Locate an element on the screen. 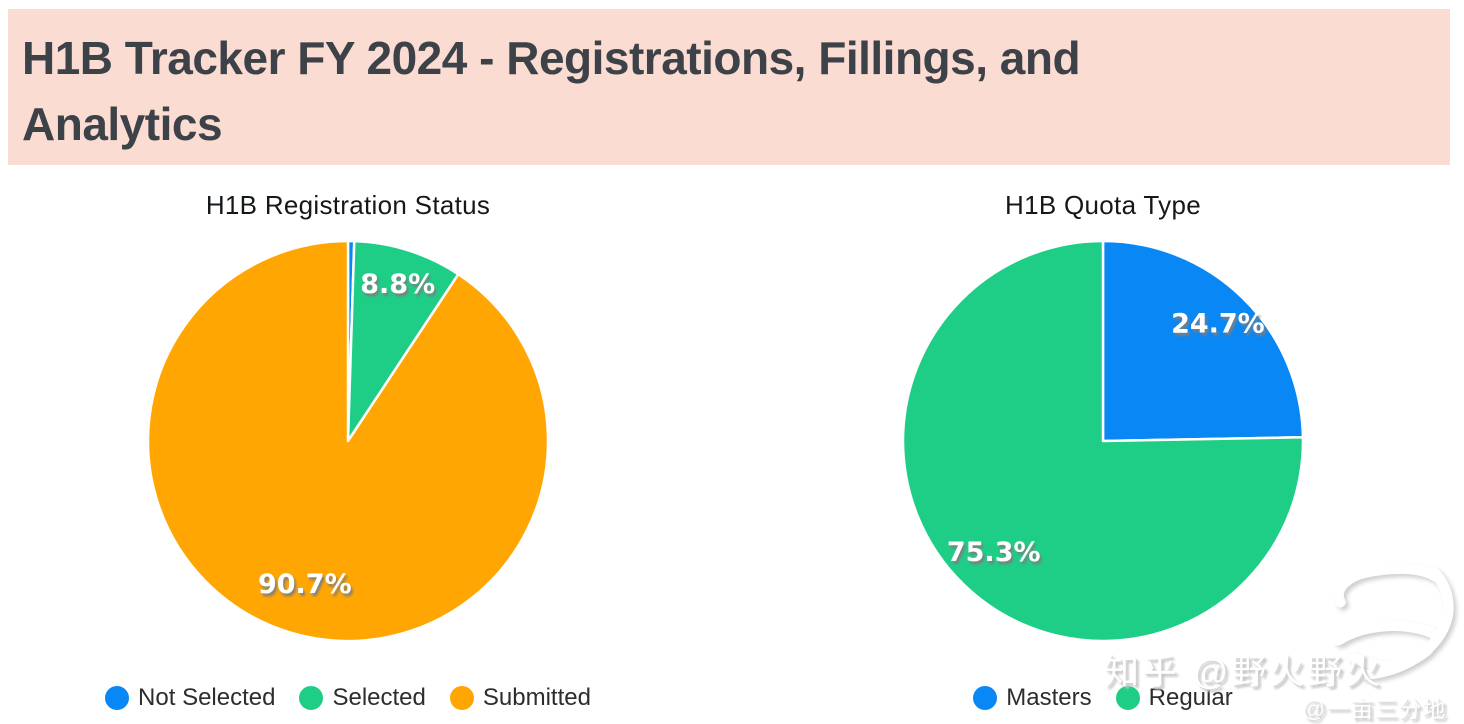 Image resolution: width=1464 pixels, height=724 pixels. legend-swatch-submitted is located at coordinates (461, 698).